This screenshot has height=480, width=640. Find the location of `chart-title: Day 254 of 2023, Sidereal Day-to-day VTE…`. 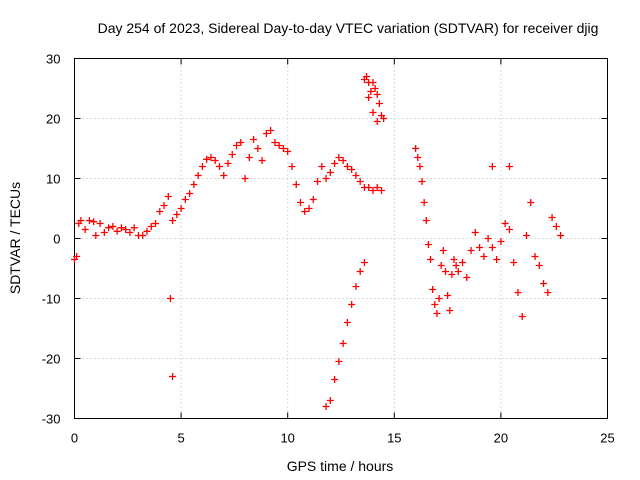

chart-title: Day 254 of 2023, Sidereal Day-to-day VTE… is located at coordinates (348, 28).